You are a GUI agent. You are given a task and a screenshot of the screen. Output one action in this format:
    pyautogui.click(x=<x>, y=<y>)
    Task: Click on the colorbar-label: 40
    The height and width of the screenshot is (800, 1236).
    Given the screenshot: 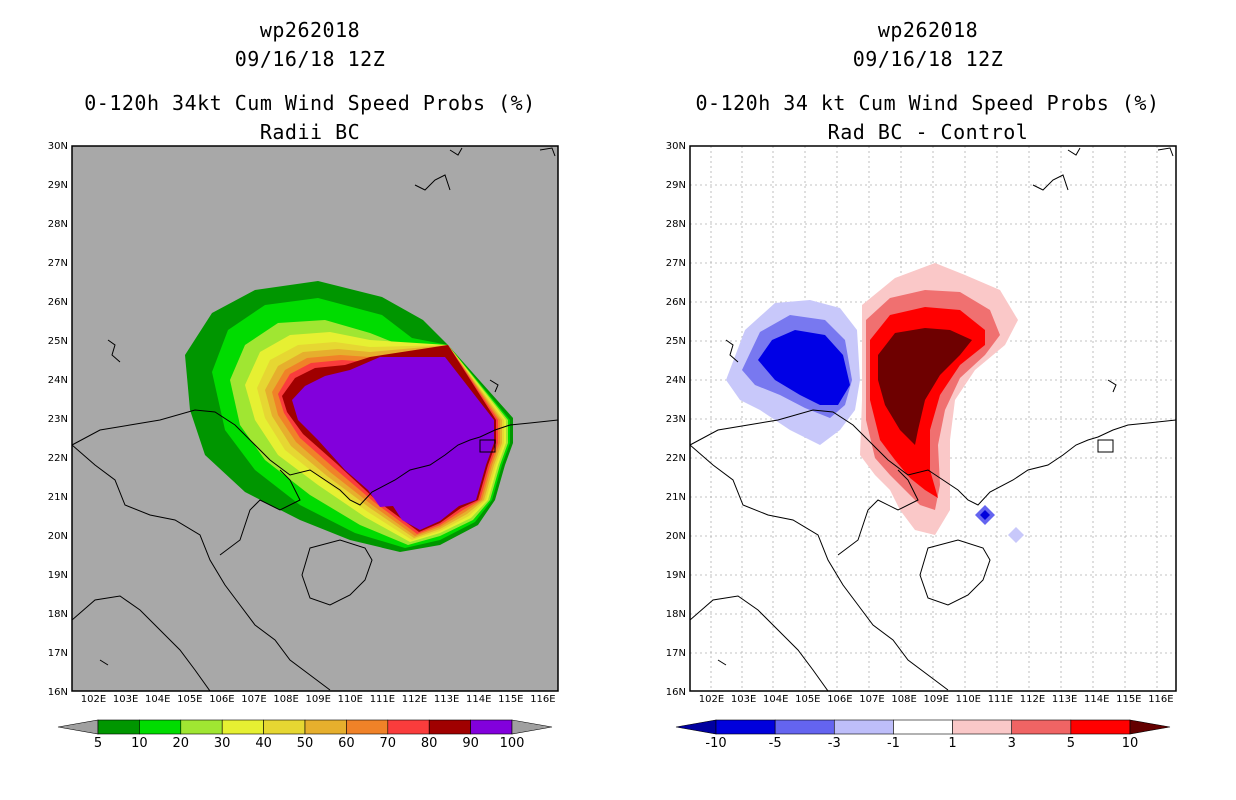 What is the action you would take?
    pyautogui.click(x=263, y=743)
    